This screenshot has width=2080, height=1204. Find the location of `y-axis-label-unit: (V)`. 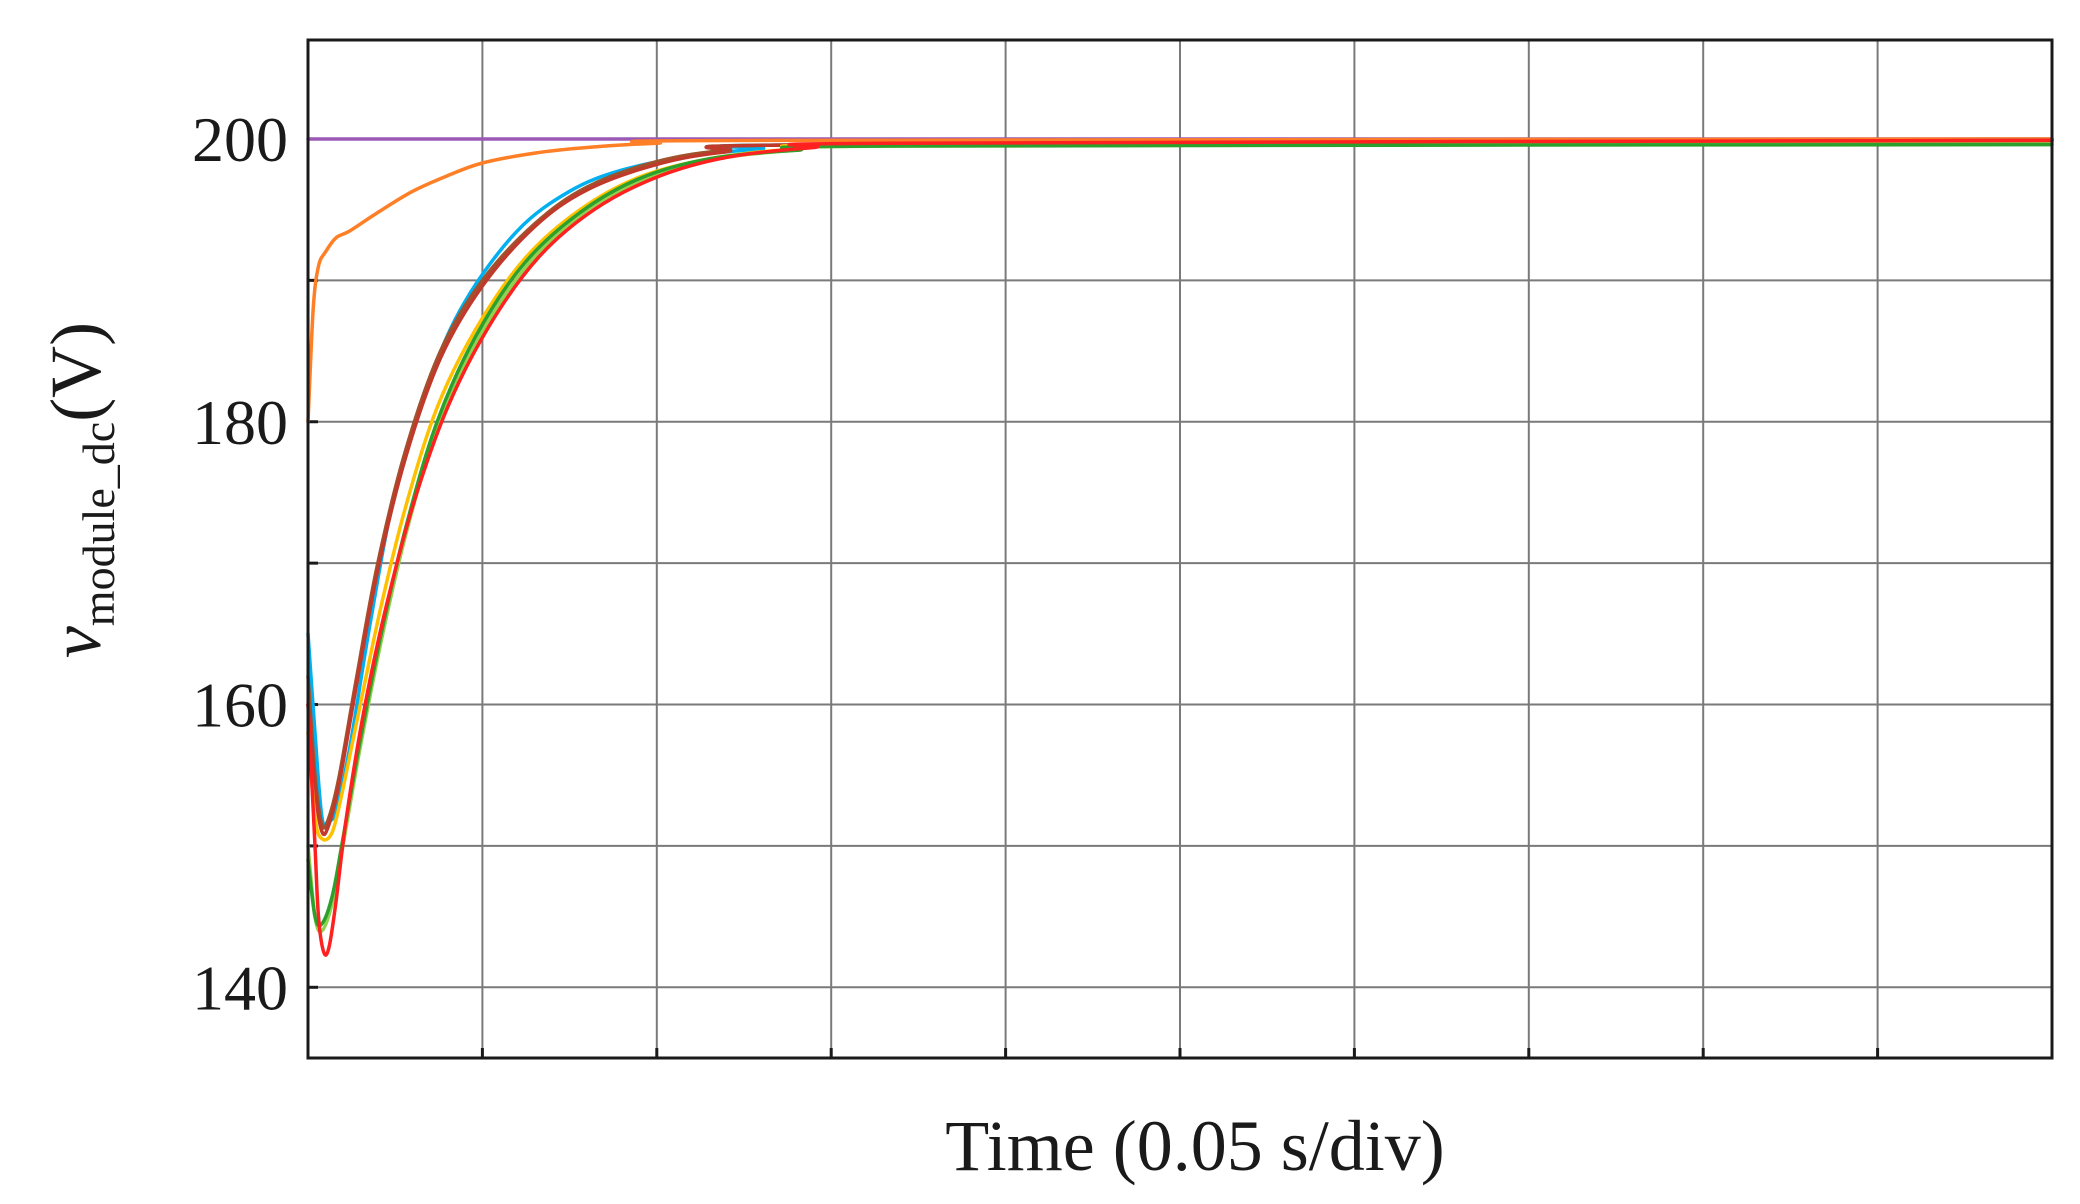

y-axis-label-unit: (V) is located at coordinates (76, 372).